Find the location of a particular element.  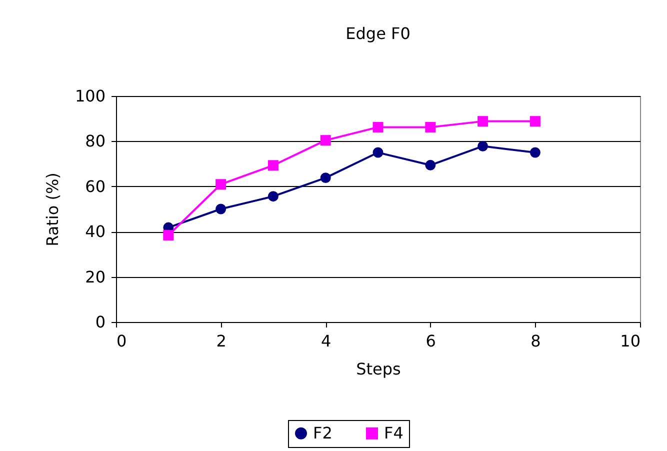

y-tick-label: 0 is located at coordinates (100, 322).